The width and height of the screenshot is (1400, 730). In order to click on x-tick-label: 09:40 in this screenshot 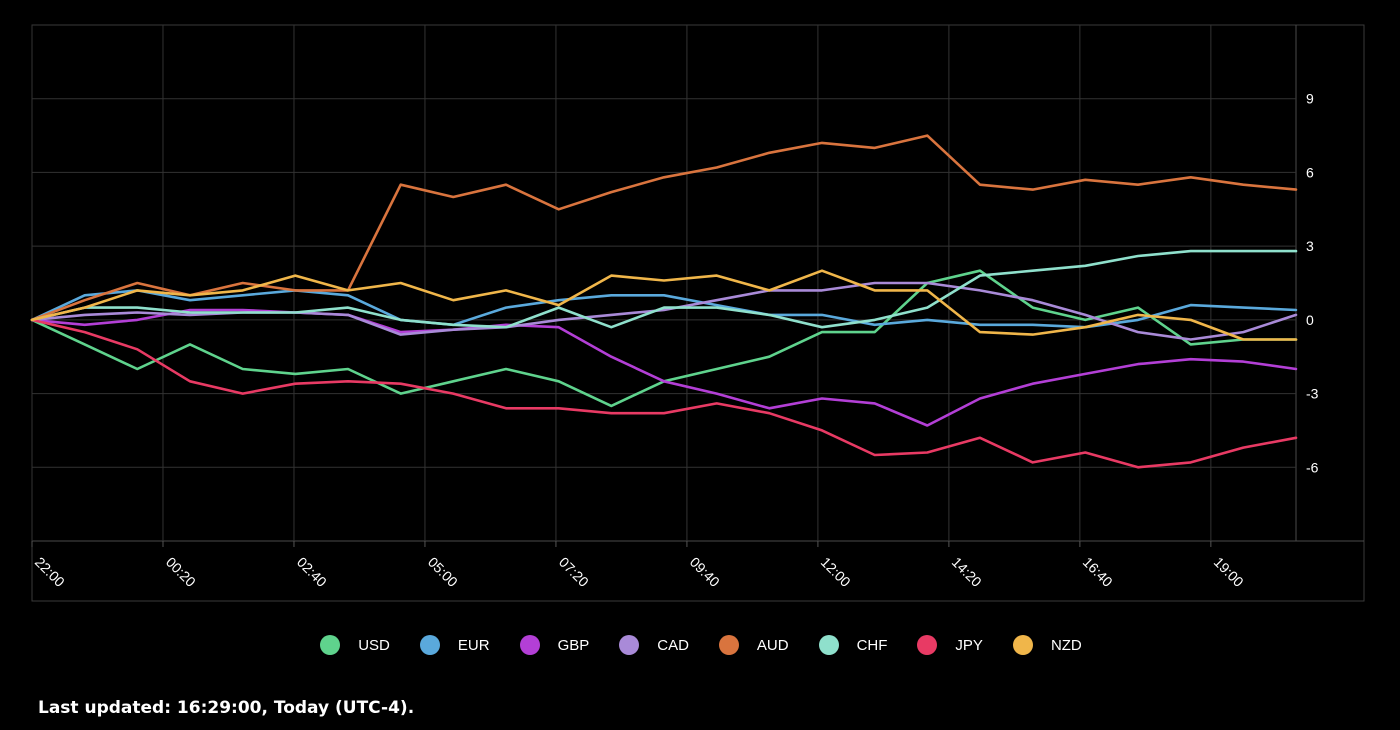, I will do `click(705, 572)`.